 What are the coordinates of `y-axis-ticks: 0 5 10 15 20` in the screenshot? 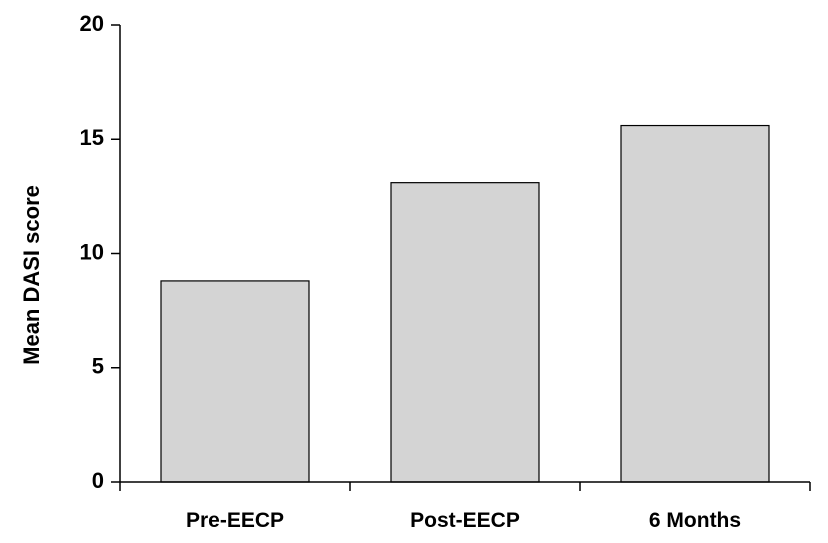 It's located at (100, 252).